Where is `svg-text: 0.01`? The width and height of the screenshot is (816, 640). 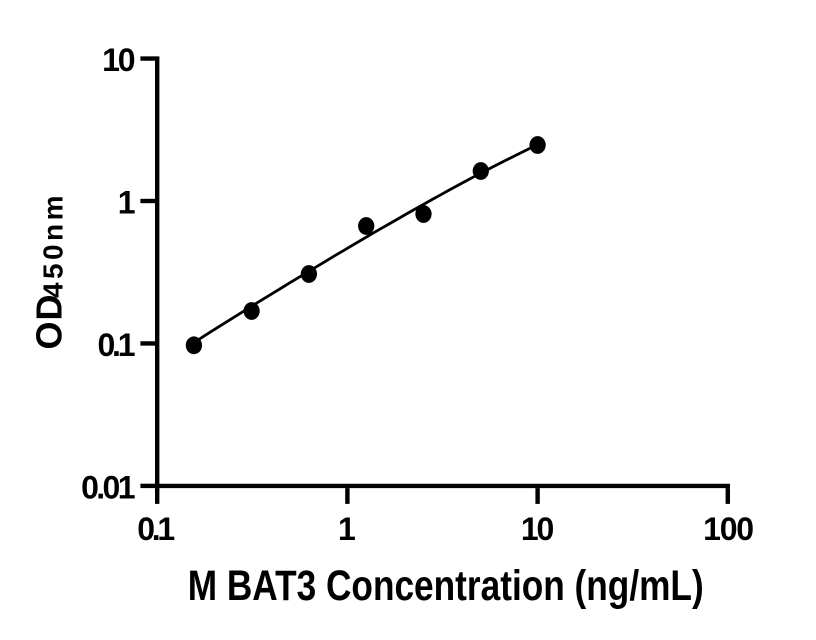 svg-text: 0.01 is located at coordinates (108, 488).